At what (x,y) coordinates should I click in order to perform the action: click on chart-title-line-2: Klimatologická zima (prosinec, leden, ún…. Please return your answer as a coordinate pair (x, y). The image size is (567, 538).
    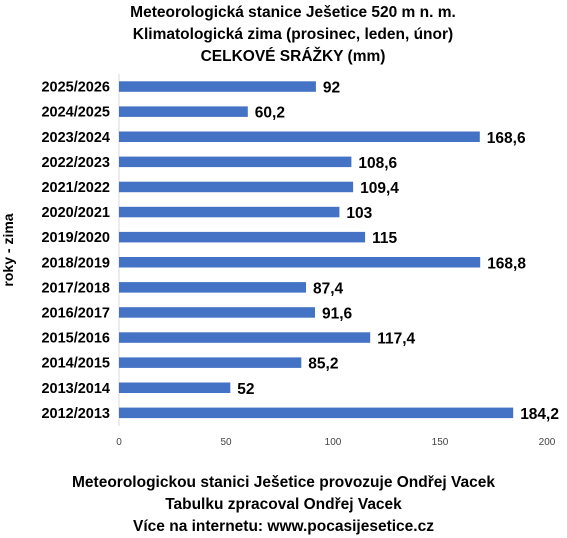
    Looking at the image, I should click on (293, 34).